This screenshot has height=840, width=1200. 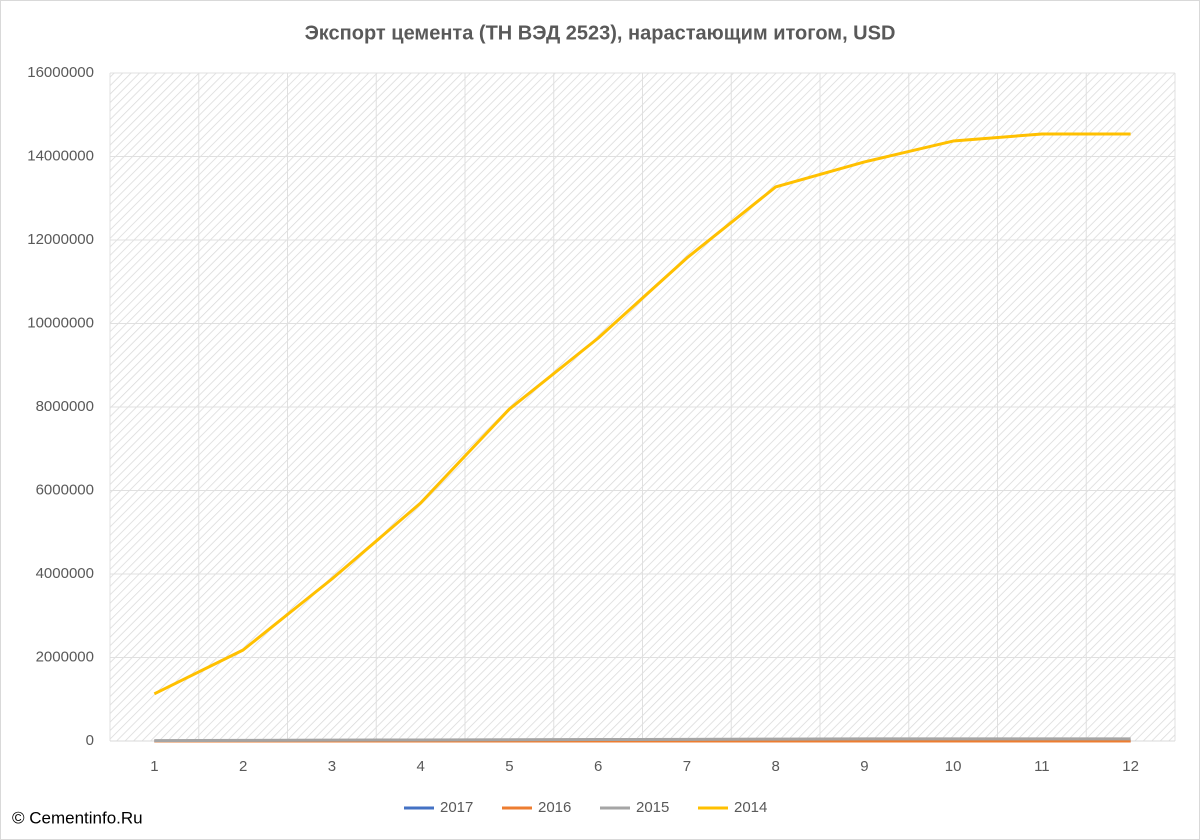 I want to click on legend-label: 2016, so click(x=554, y=807).